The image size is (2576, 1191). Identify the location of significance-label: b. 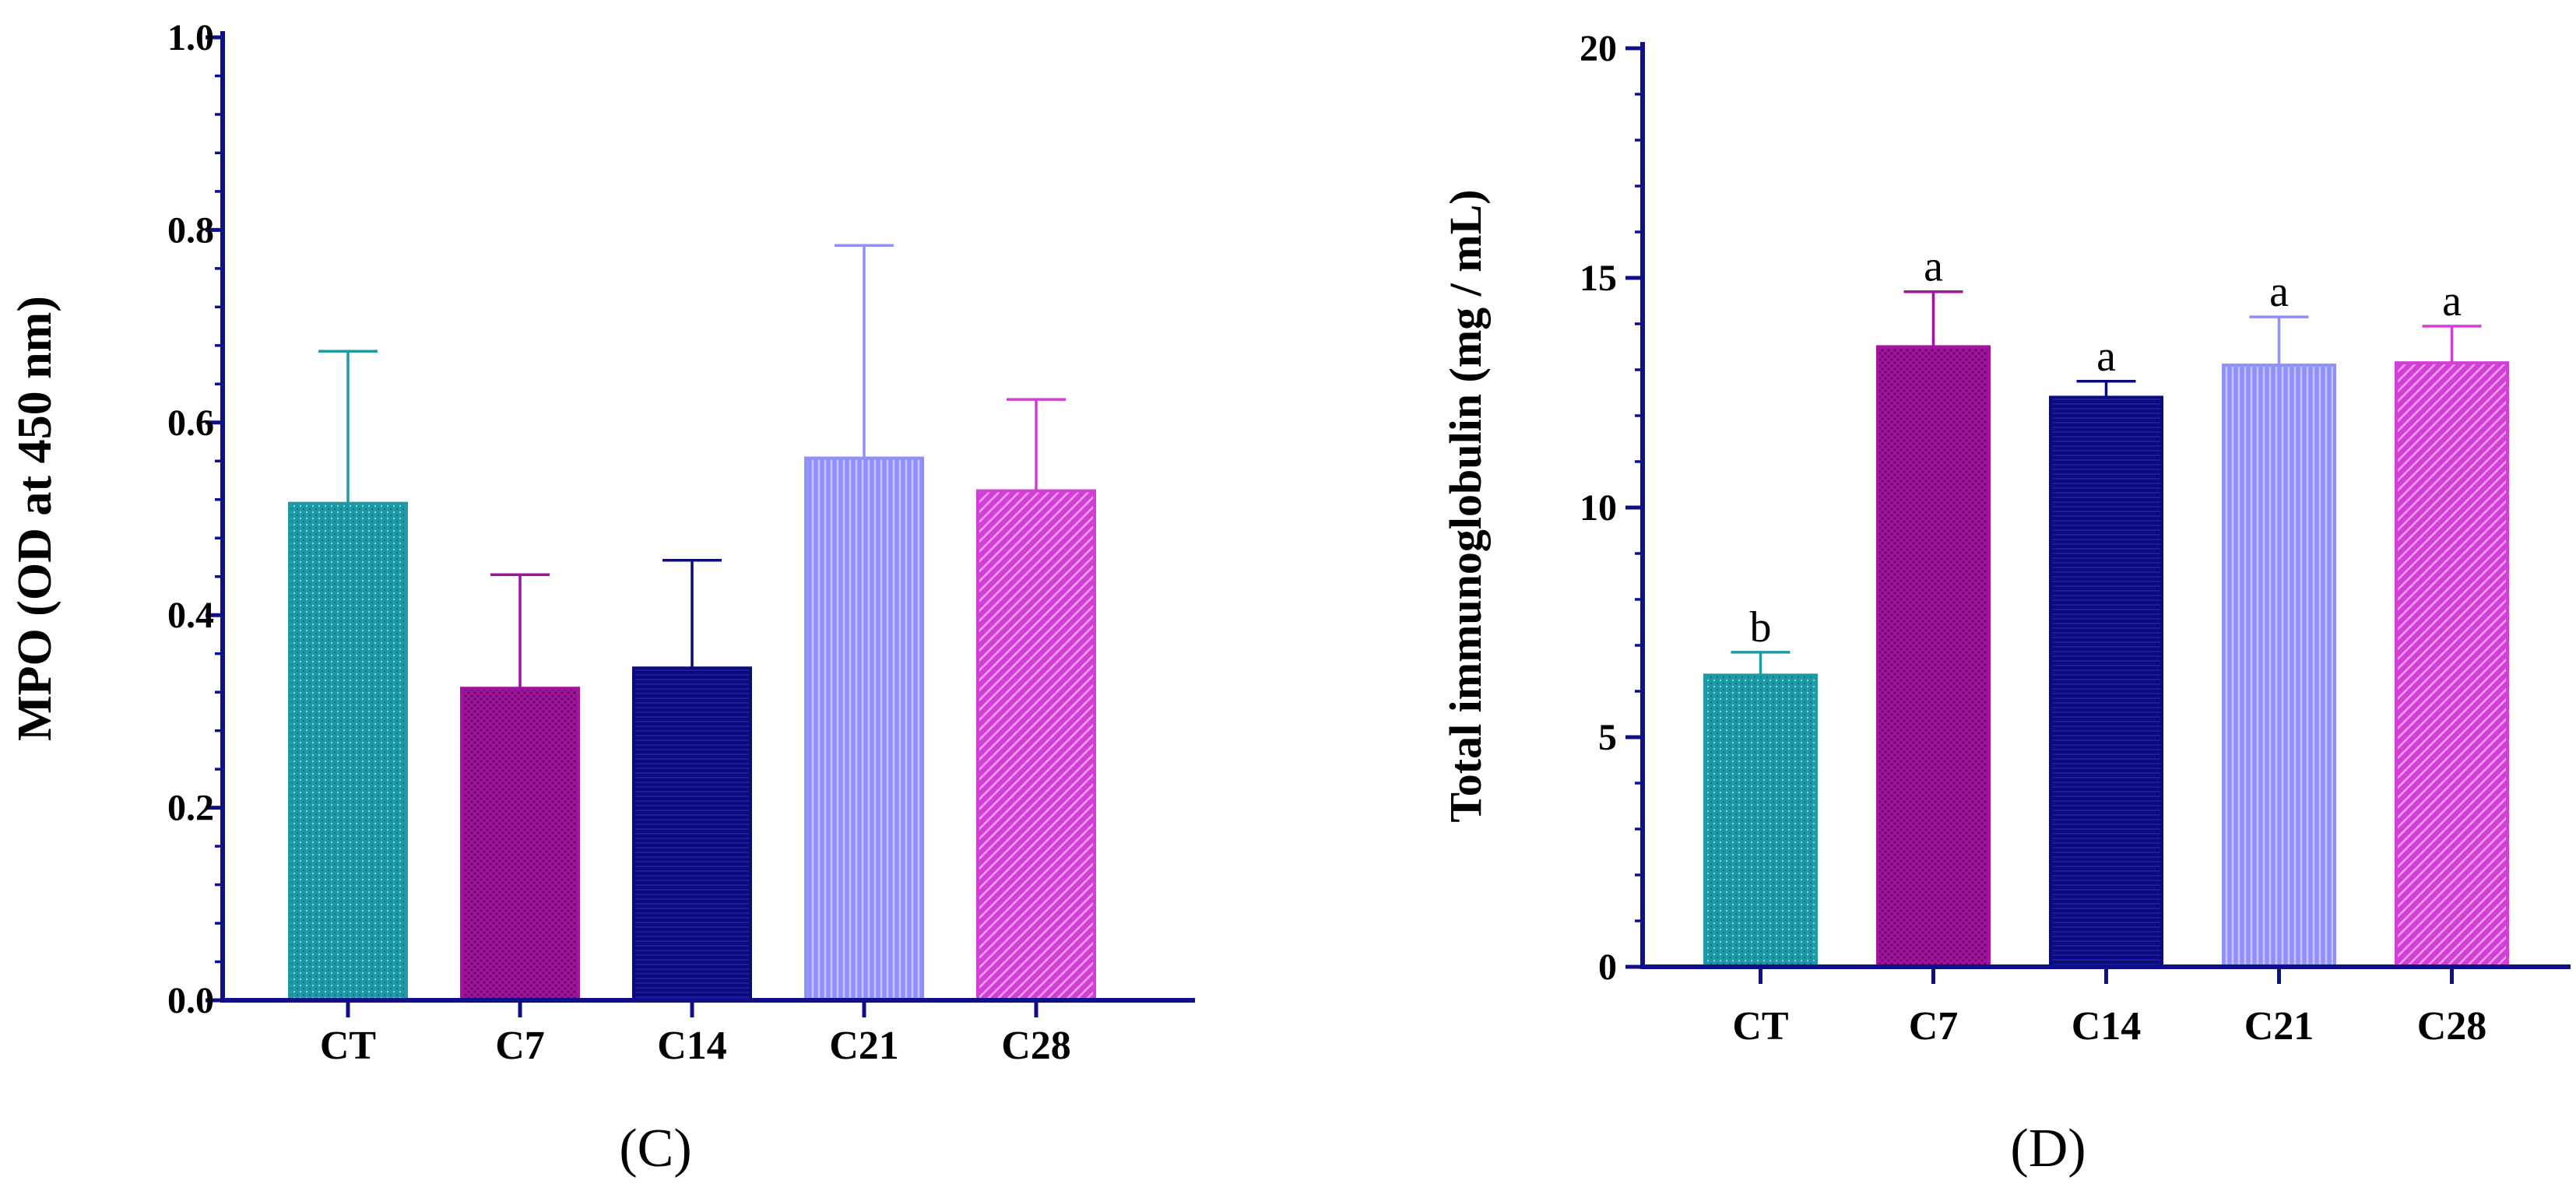
(1761, 627).